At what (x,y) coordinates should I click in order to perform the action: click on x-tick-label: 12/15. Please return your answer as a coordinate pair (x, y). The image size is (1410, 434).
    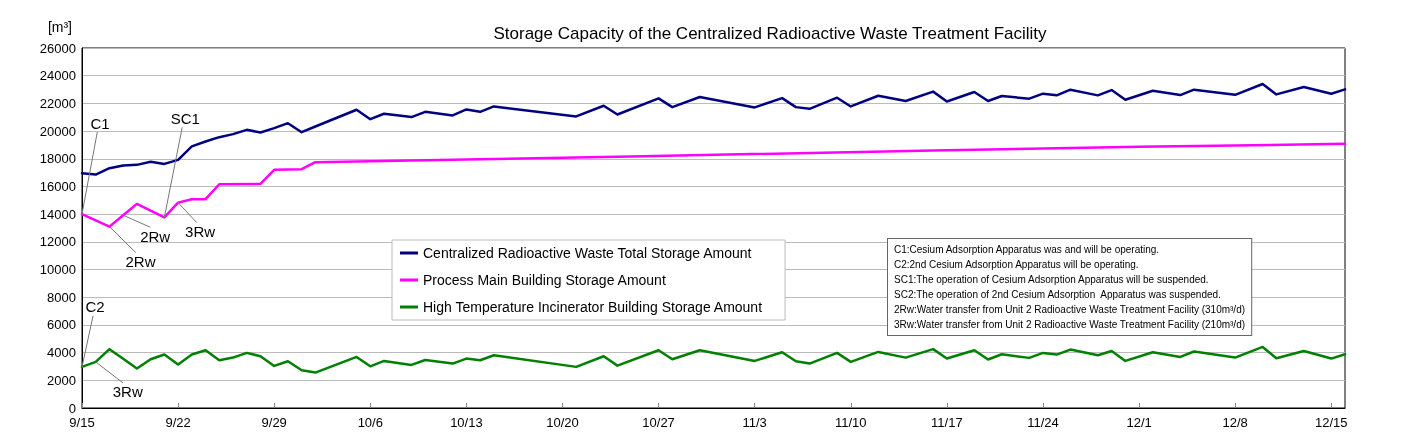
    Looking at the image, I should click on (1331, 422).